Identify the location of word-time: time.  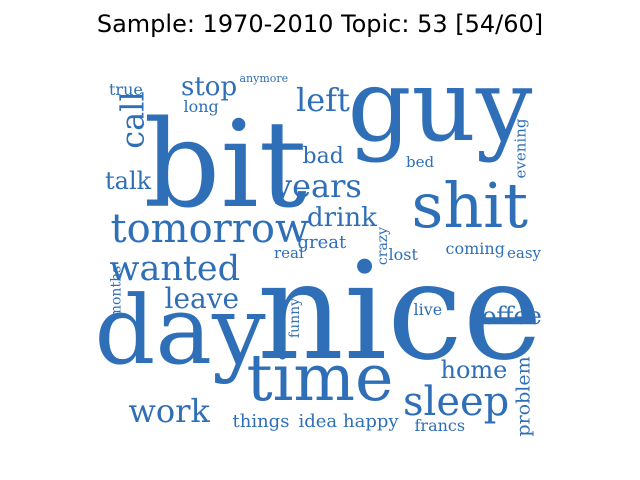
(320, 378).